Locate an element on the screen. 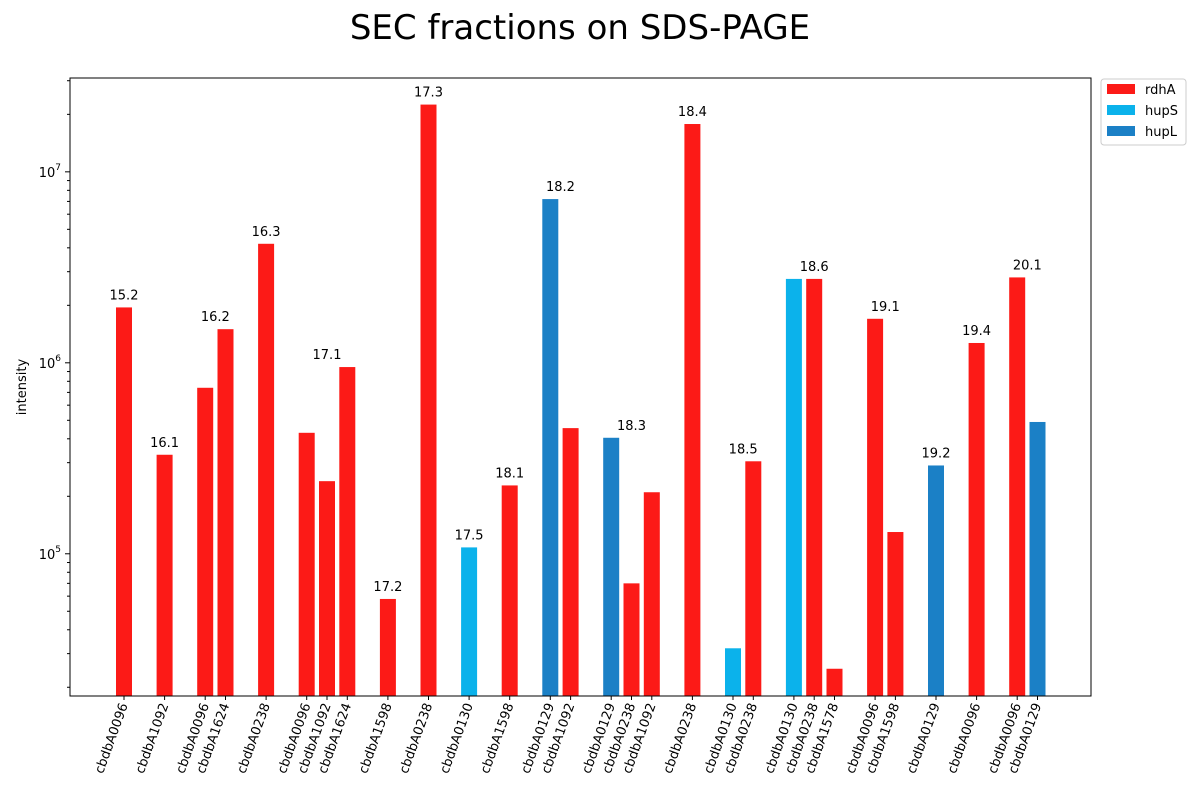 The image size is (1200, 804). group-label: 19.4 is located at coordinates (976, 331).